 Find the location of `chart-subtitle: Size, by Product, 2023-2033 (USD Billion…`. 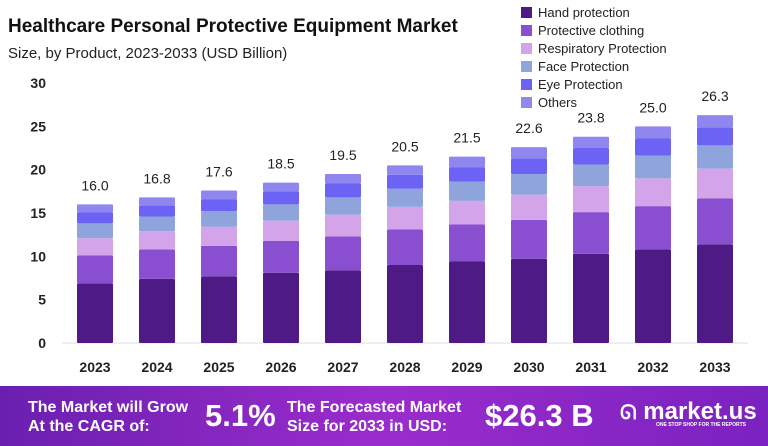

chart-subtitle: Size, by Product, 2023-2033 (USD Billion… is located at coordinates (148, 53).